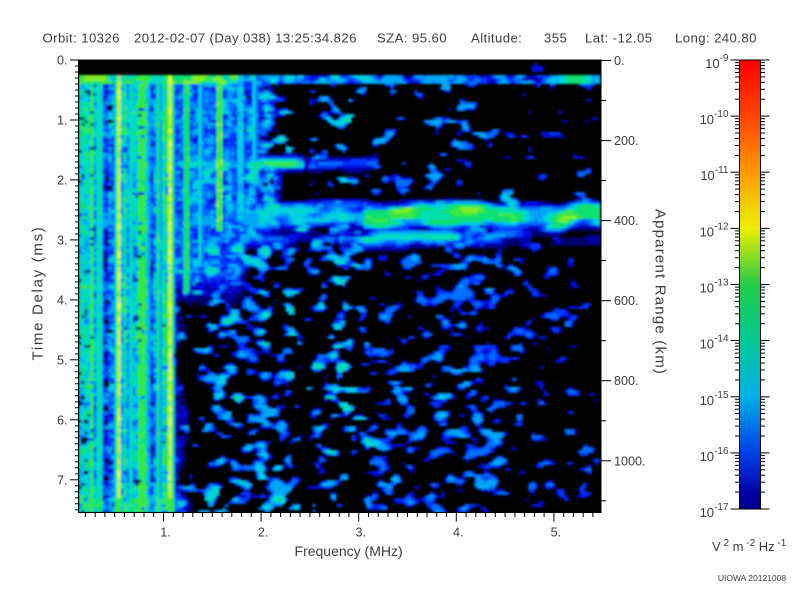 This screenshot has height=600, width=800. Describe the element at coordinates (38, 293) in the screenshot. I see `svg-text: Time Delay (ms)` at that location.